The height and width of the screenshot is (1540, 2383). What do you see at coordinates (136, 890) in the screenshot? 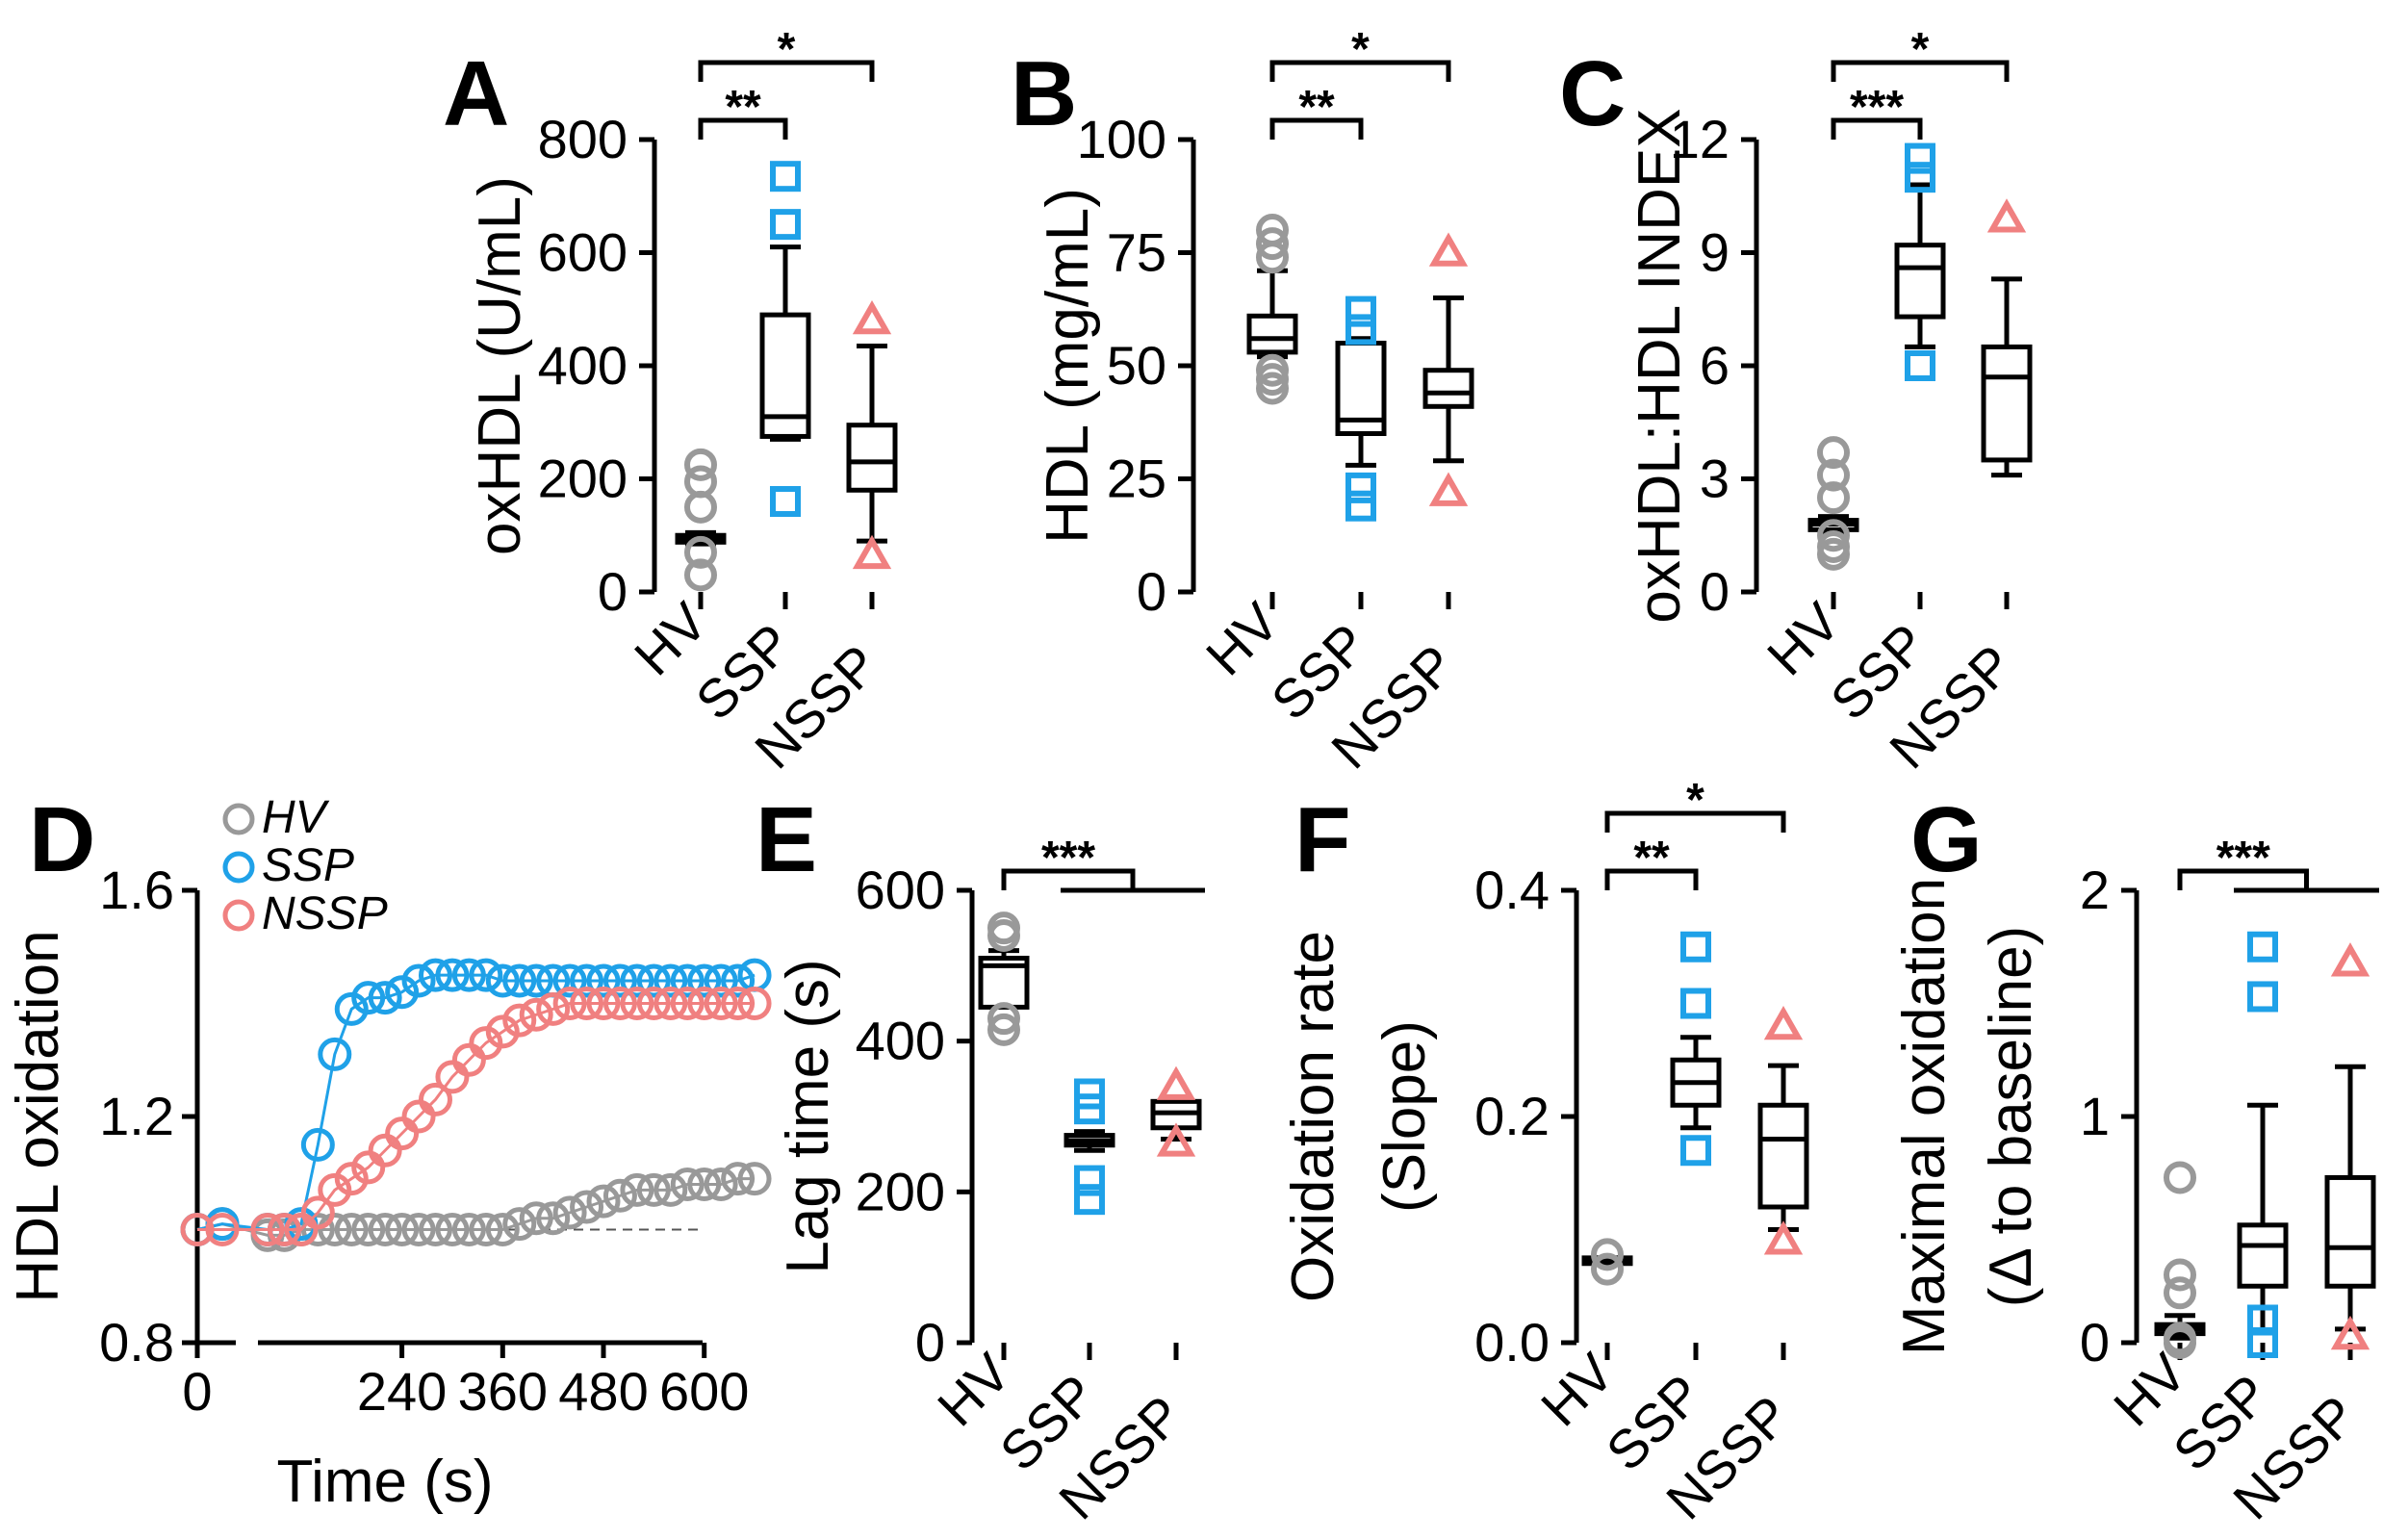
I see `y-tick-label: 1.6` at bounding box center [136, 890].